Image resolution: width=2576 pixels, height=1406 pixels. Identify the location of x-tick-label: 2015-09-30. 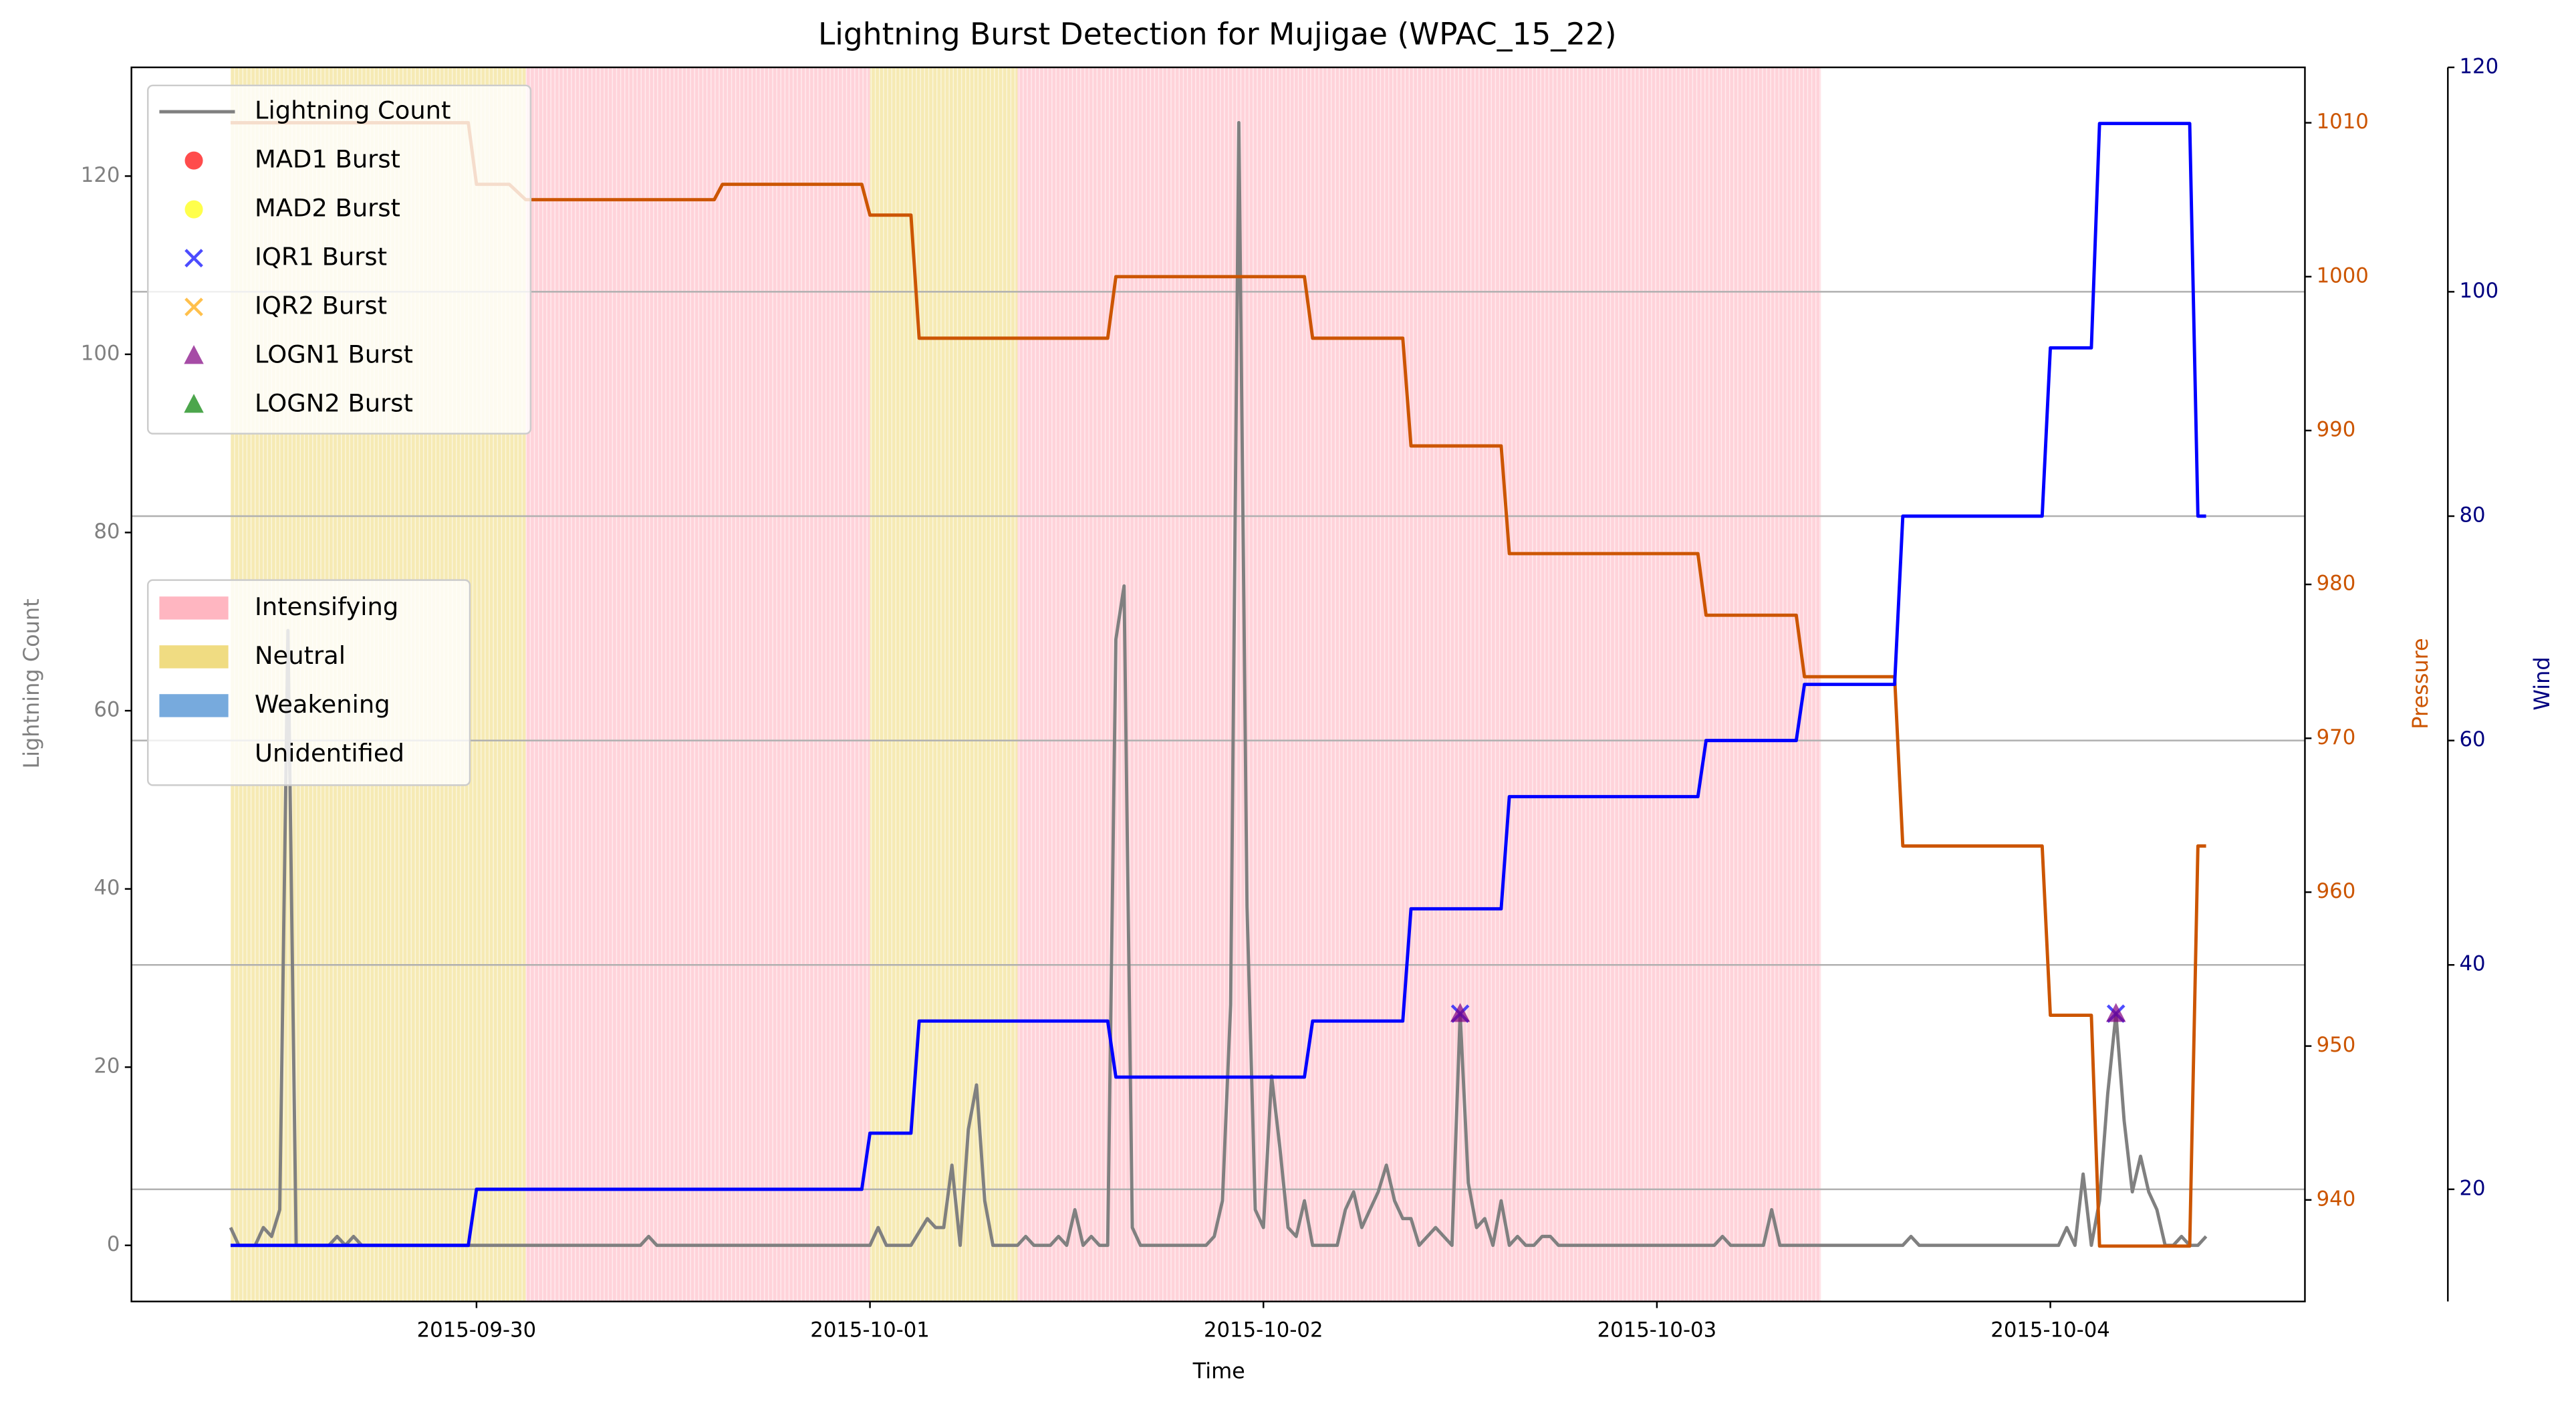
(477, 1330).